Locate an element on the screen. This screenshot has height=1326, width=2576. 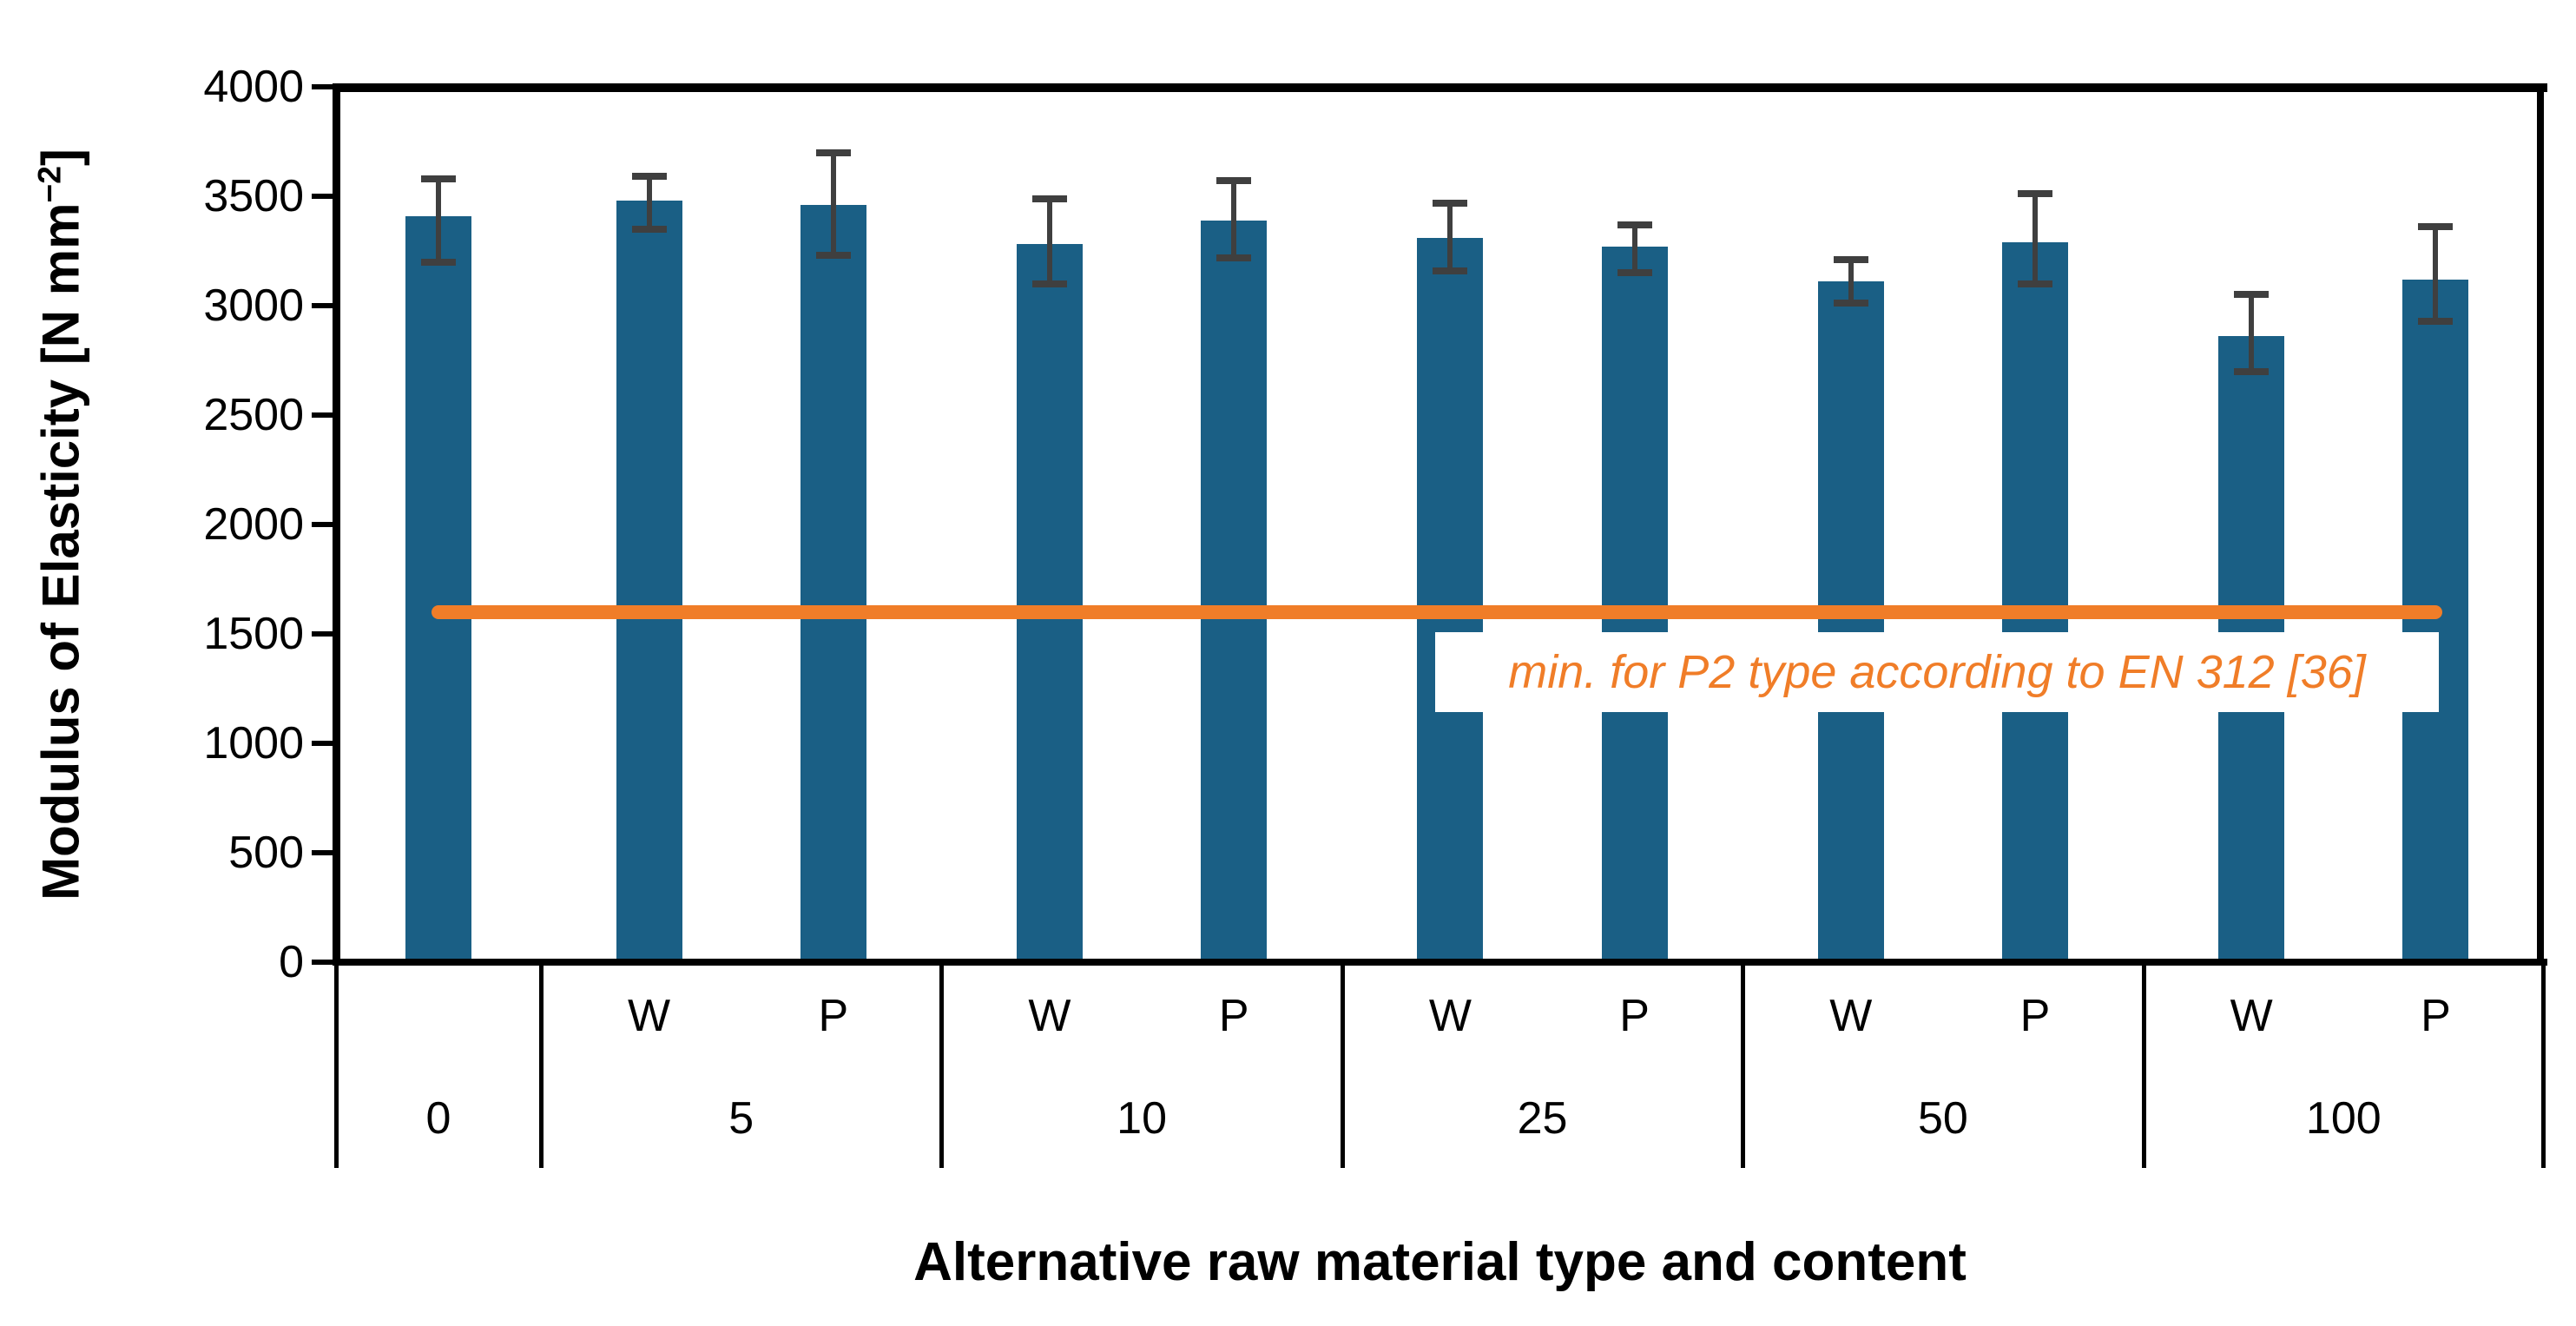
y-axis-title-bracket: ] is located at coordinates (60, 157).